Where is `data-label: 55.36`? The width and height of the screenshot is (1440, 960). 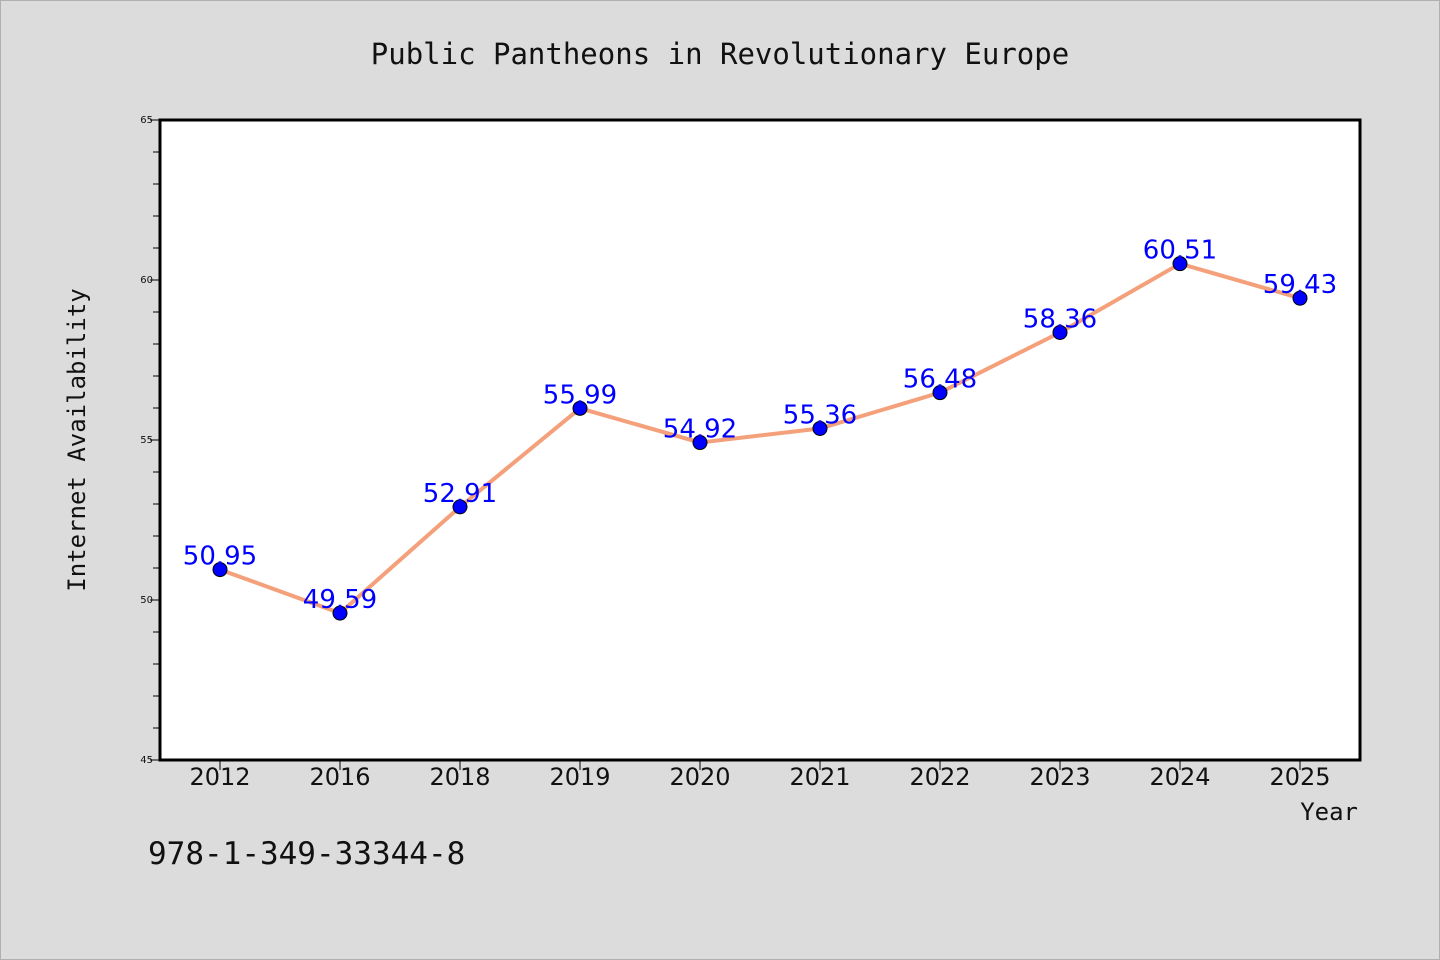 data-label: 55.36 is located at coordinates (820, 415).